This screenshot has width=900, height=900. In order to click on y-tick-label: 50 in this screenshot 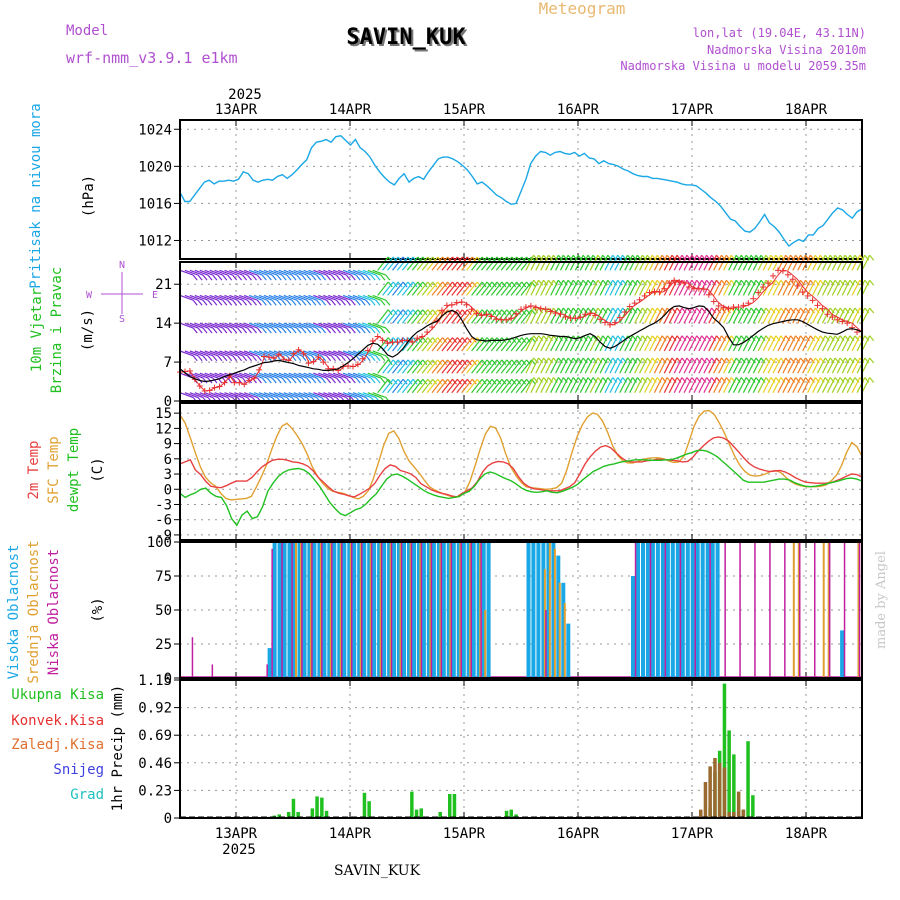, I will do `click(163, 611)`.